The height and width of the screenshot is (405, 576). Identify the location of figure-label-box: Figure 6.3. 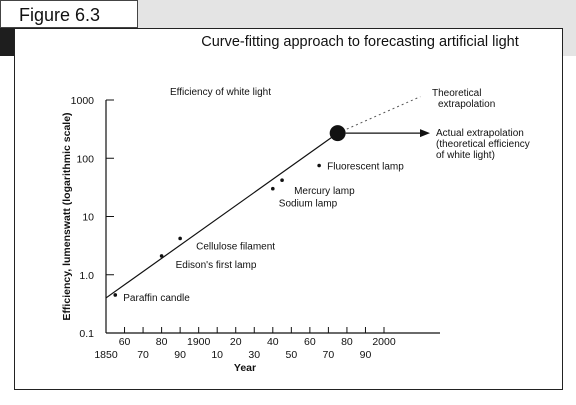
(69, 14).